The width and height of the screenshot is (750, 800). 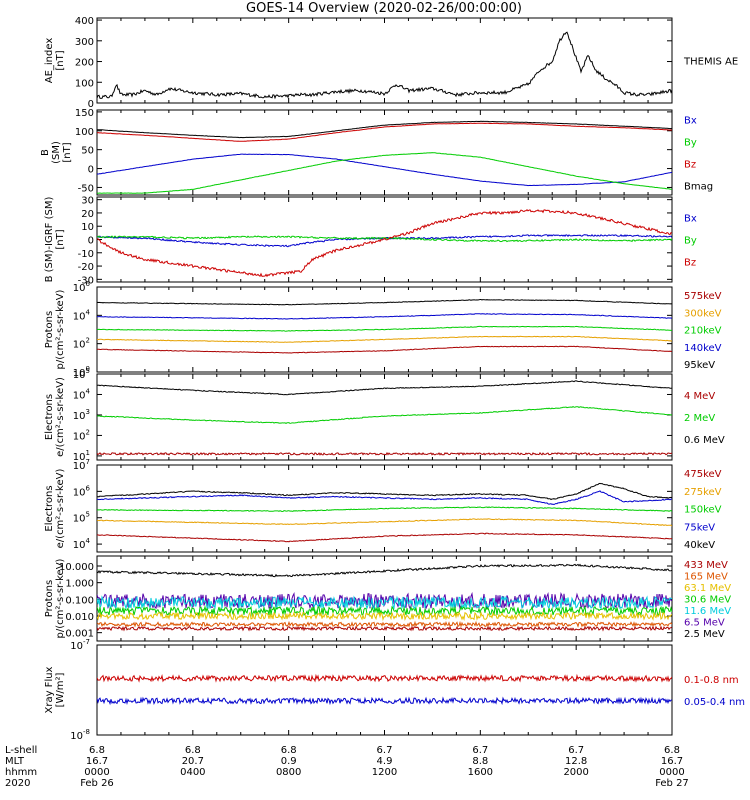 What do you see at coordinates (480, 772) in the screenshot?
I see `x-axis-value: 1600` at bounding box center [480, 772].